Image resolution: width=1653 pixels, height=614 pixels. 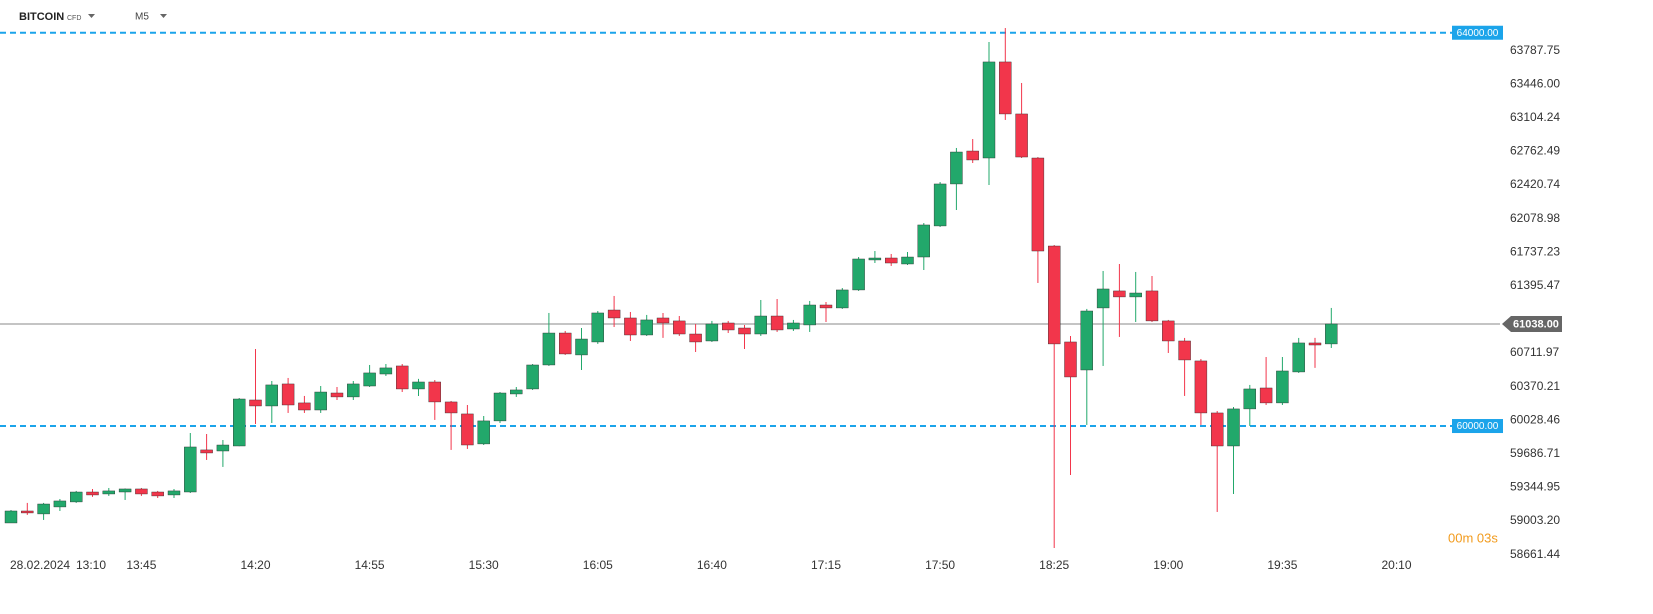 What do you see at coordinates (1396, 565) in the screenshot?
I see `x-tick-label: 20:10` at bounding box center [1396, 565].